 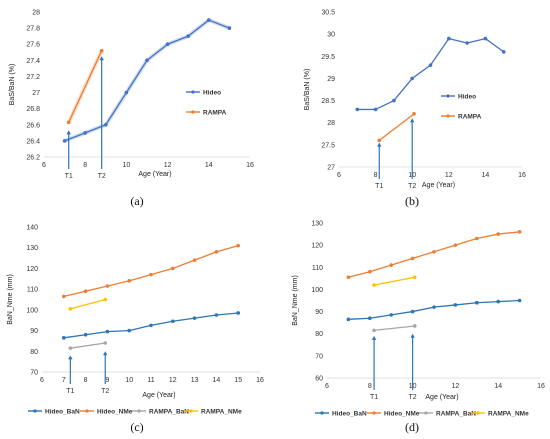 I want to click on x-tick-label-c: 12, so click(x=173, y=380).